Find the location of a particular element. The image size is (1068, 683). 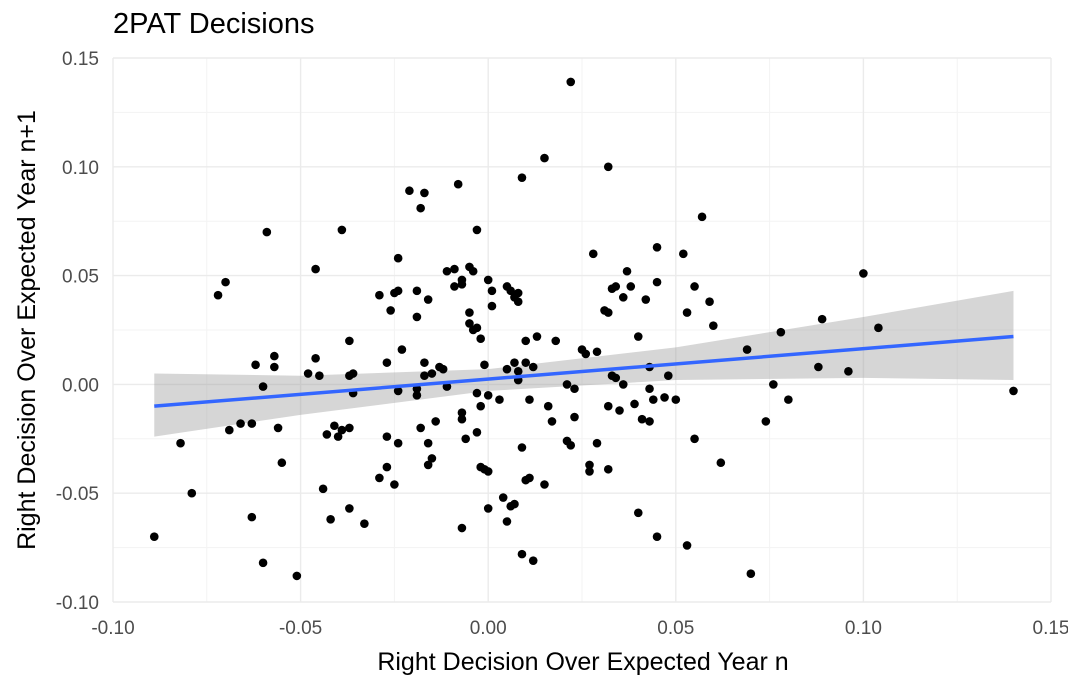

x-tick-label: 0.00 is located at coordinates (488, 628).